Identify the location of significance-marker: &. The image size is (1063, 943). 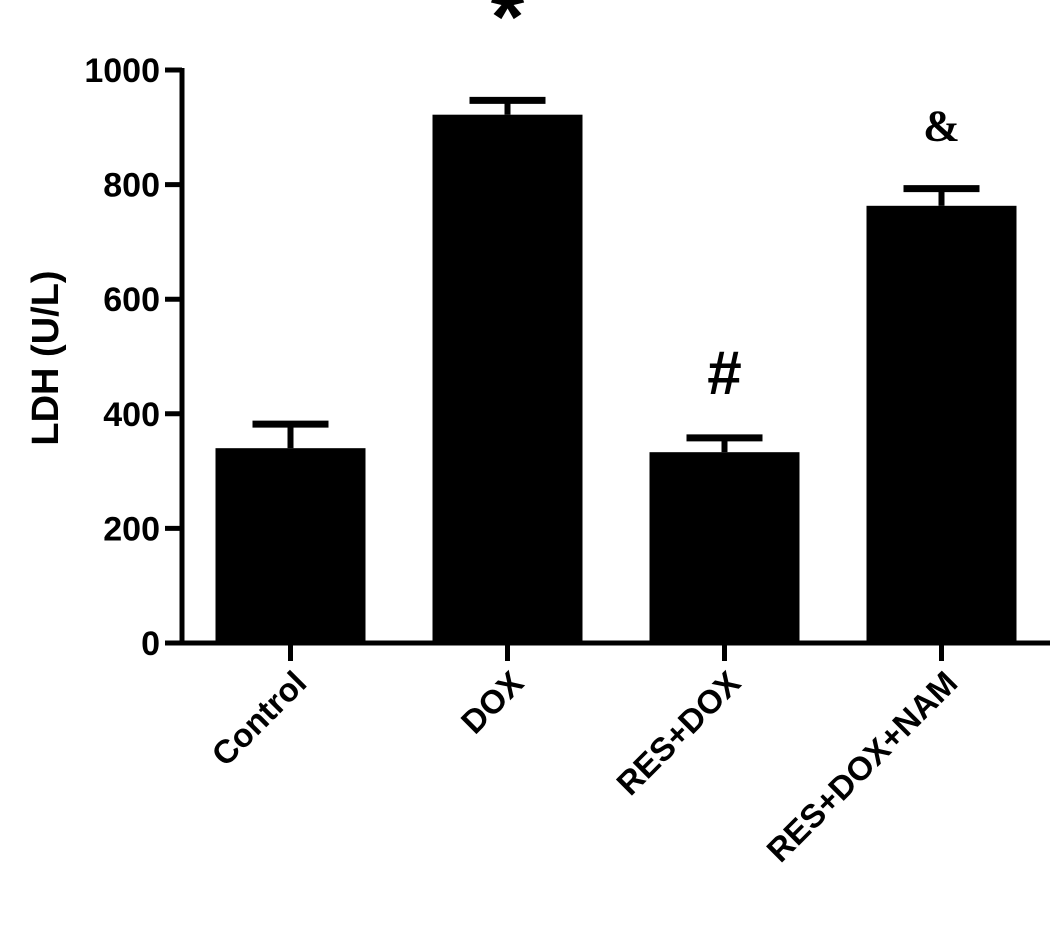
(941, 126).